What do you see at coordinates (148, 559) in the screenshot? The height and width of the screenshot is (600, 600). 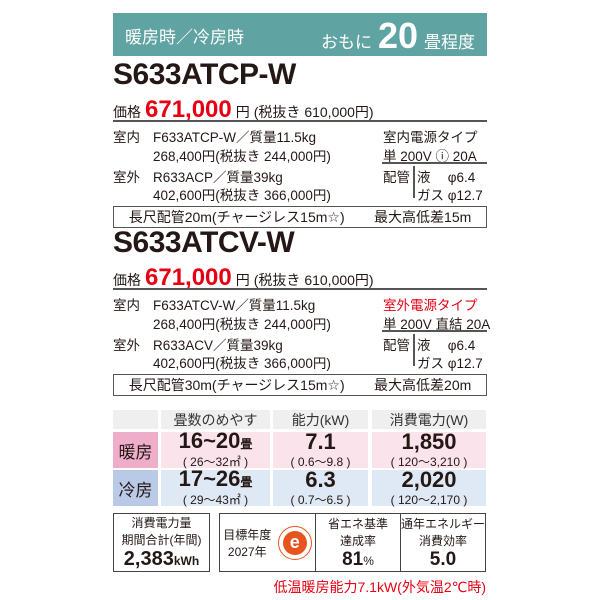 I see `annual-value: 2,383` at bounding box center [148, 559].